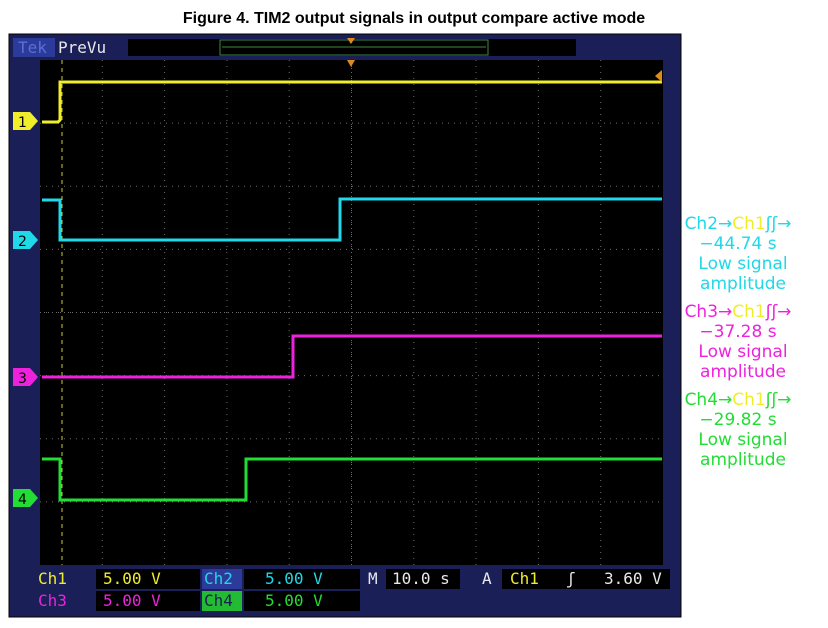 The width and height of the screenshot is (828, 628). I want to click on measurement-source: Ch3→Ch1ʃʃ→, so click(738, 312).